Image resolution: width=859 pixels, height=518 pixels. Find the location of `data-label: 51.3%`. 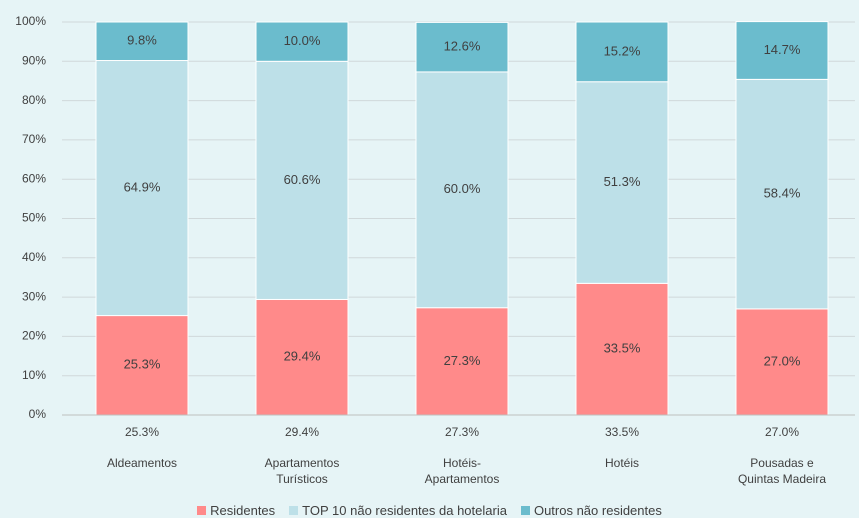

data-label: 51.3% is located at coordinates (622, 181).